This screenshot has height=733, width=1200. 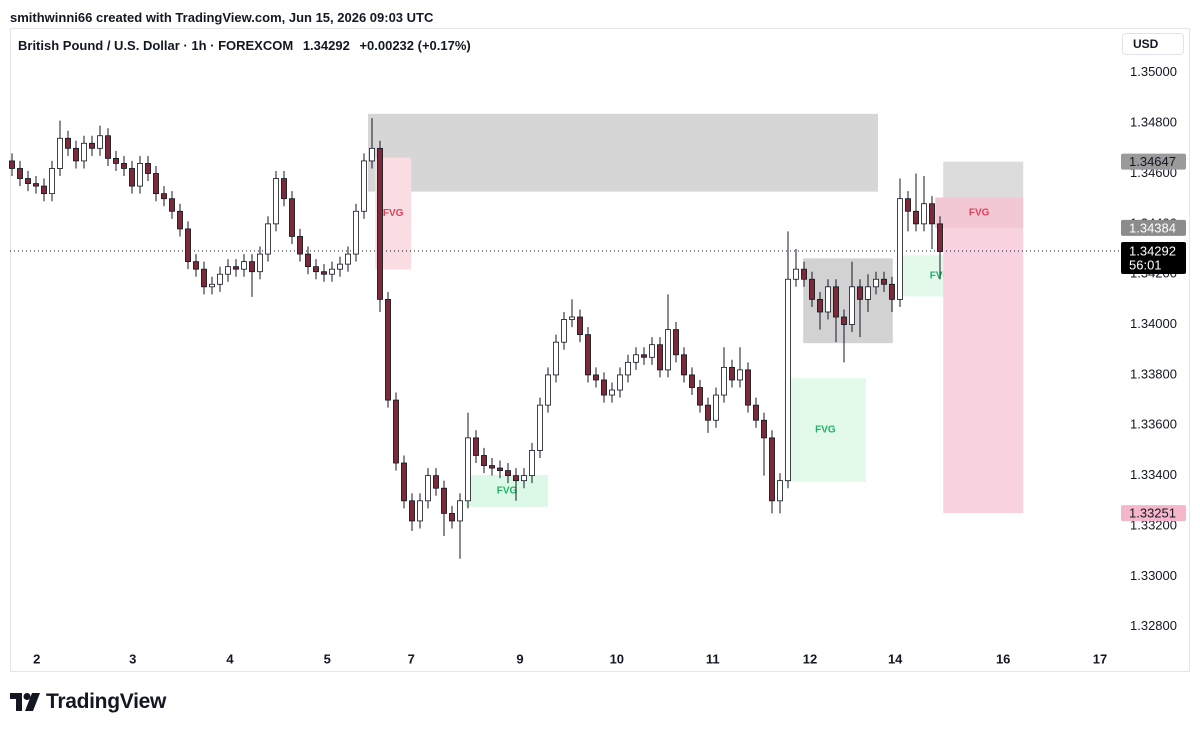 What do you see at coordinates (36, 658) in the screenshot?
I see `x-tick-label: 2` at bounding box center [36, 658].